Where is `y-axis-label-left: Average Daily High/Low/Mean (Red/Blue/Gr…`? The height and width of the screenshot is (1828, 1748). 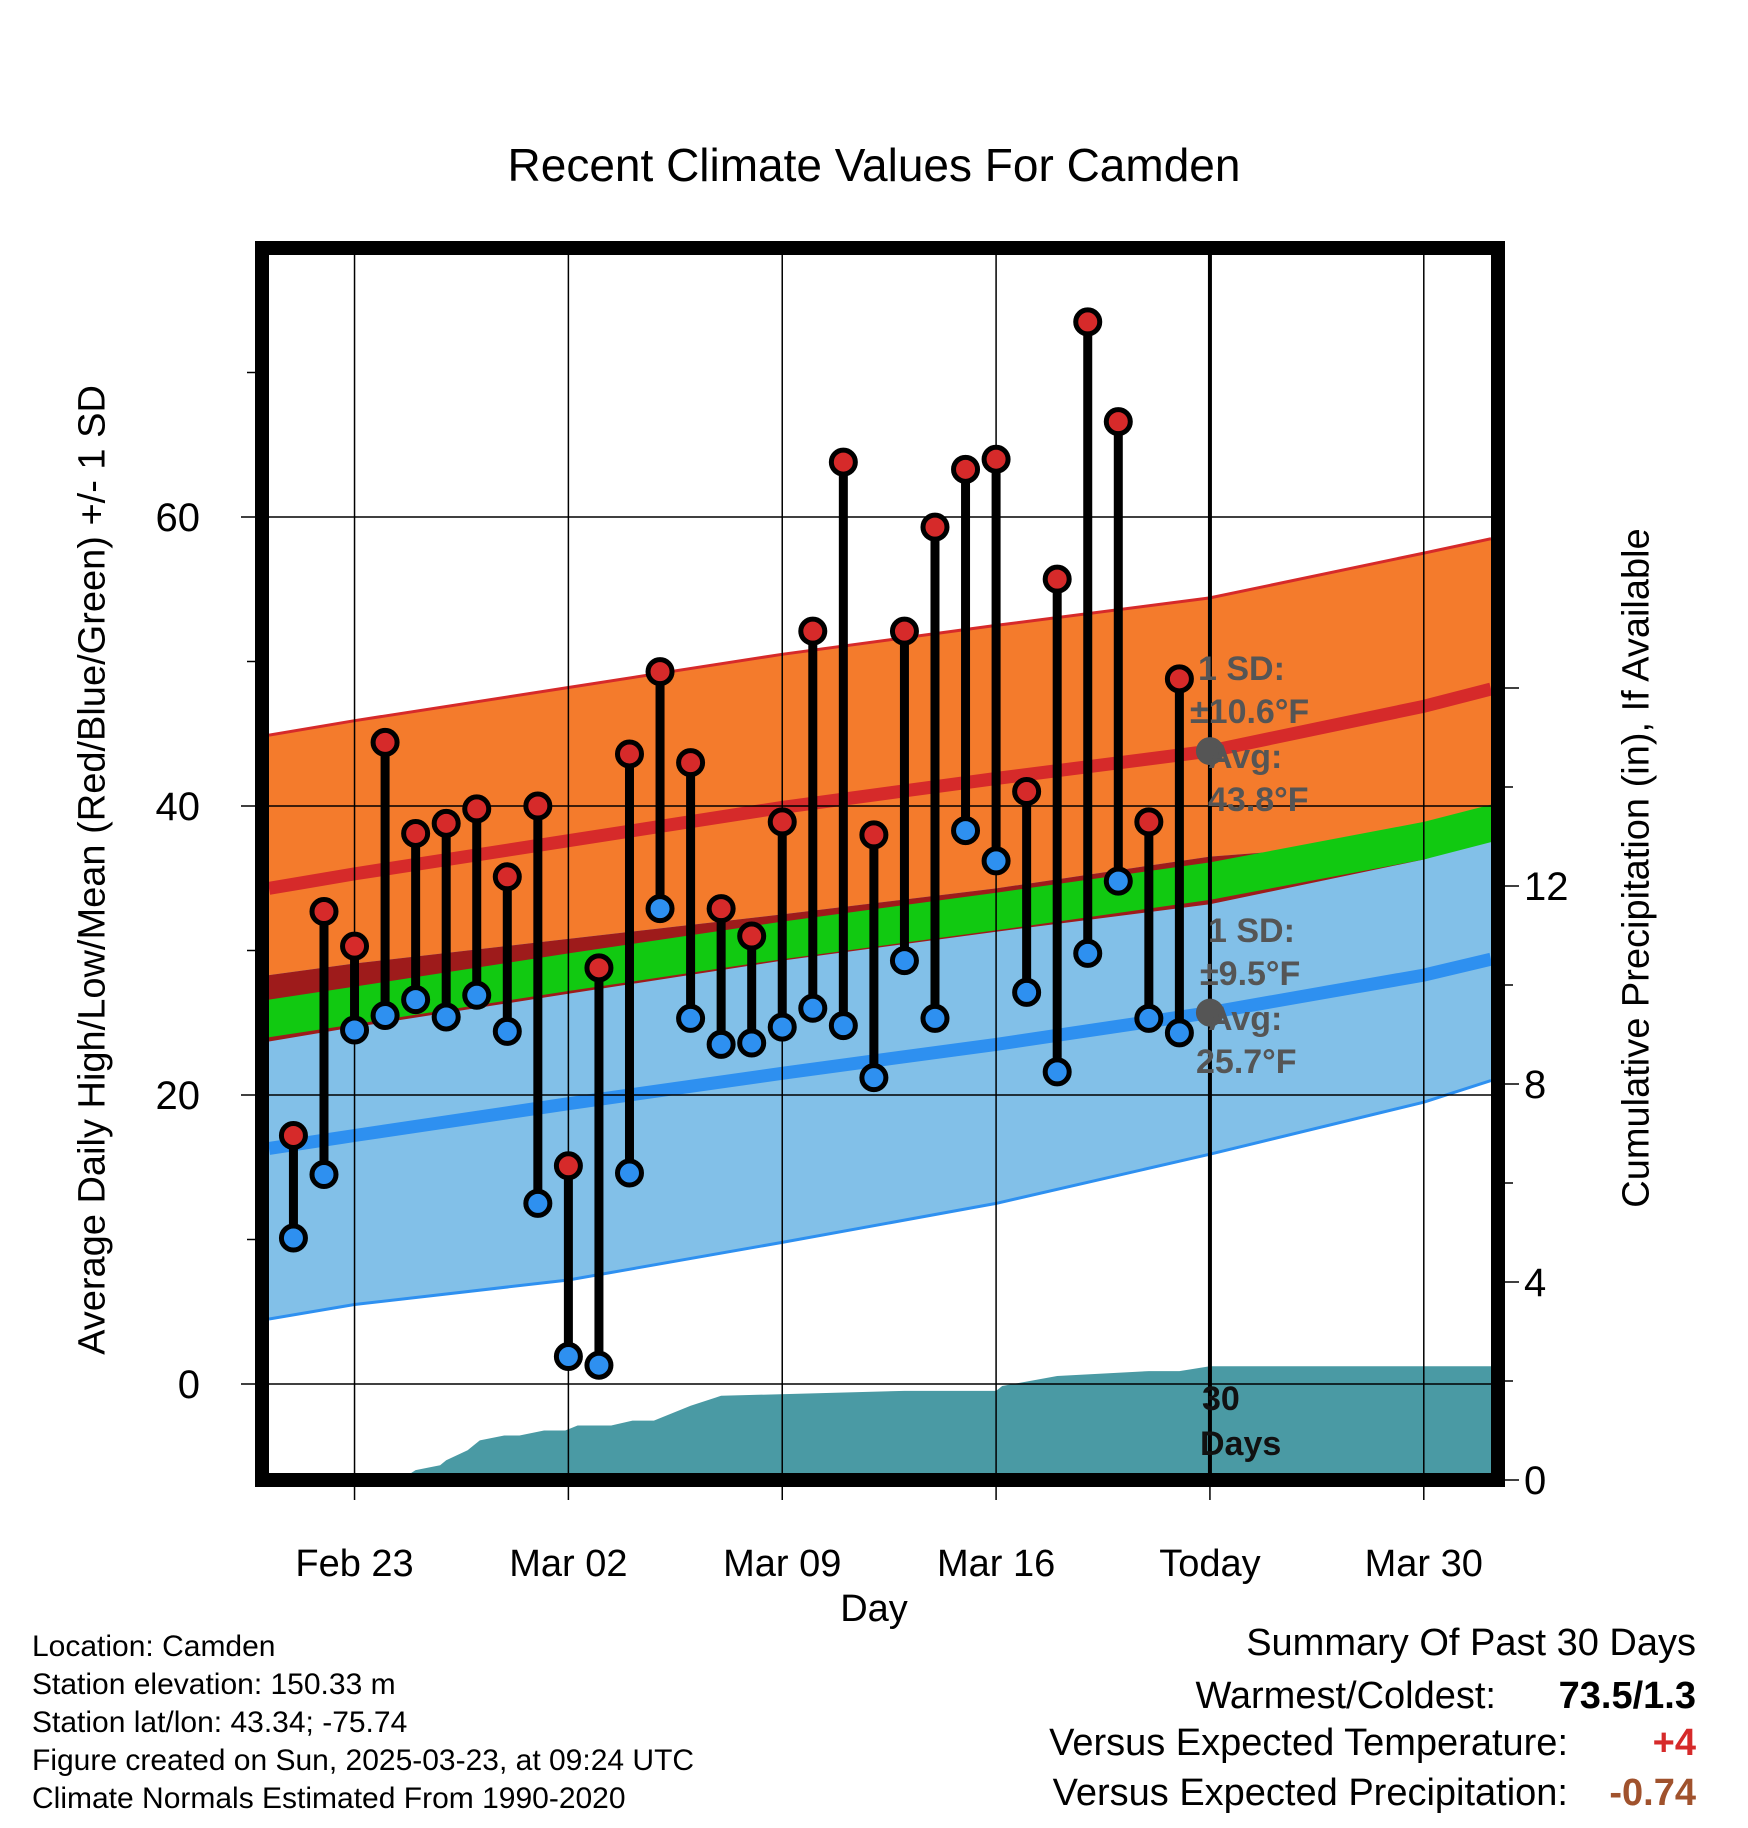 y-axis-label-left: Average Daily High/Low/Mean (Red/Blue/Gr… is located at coordinates (92, 870).